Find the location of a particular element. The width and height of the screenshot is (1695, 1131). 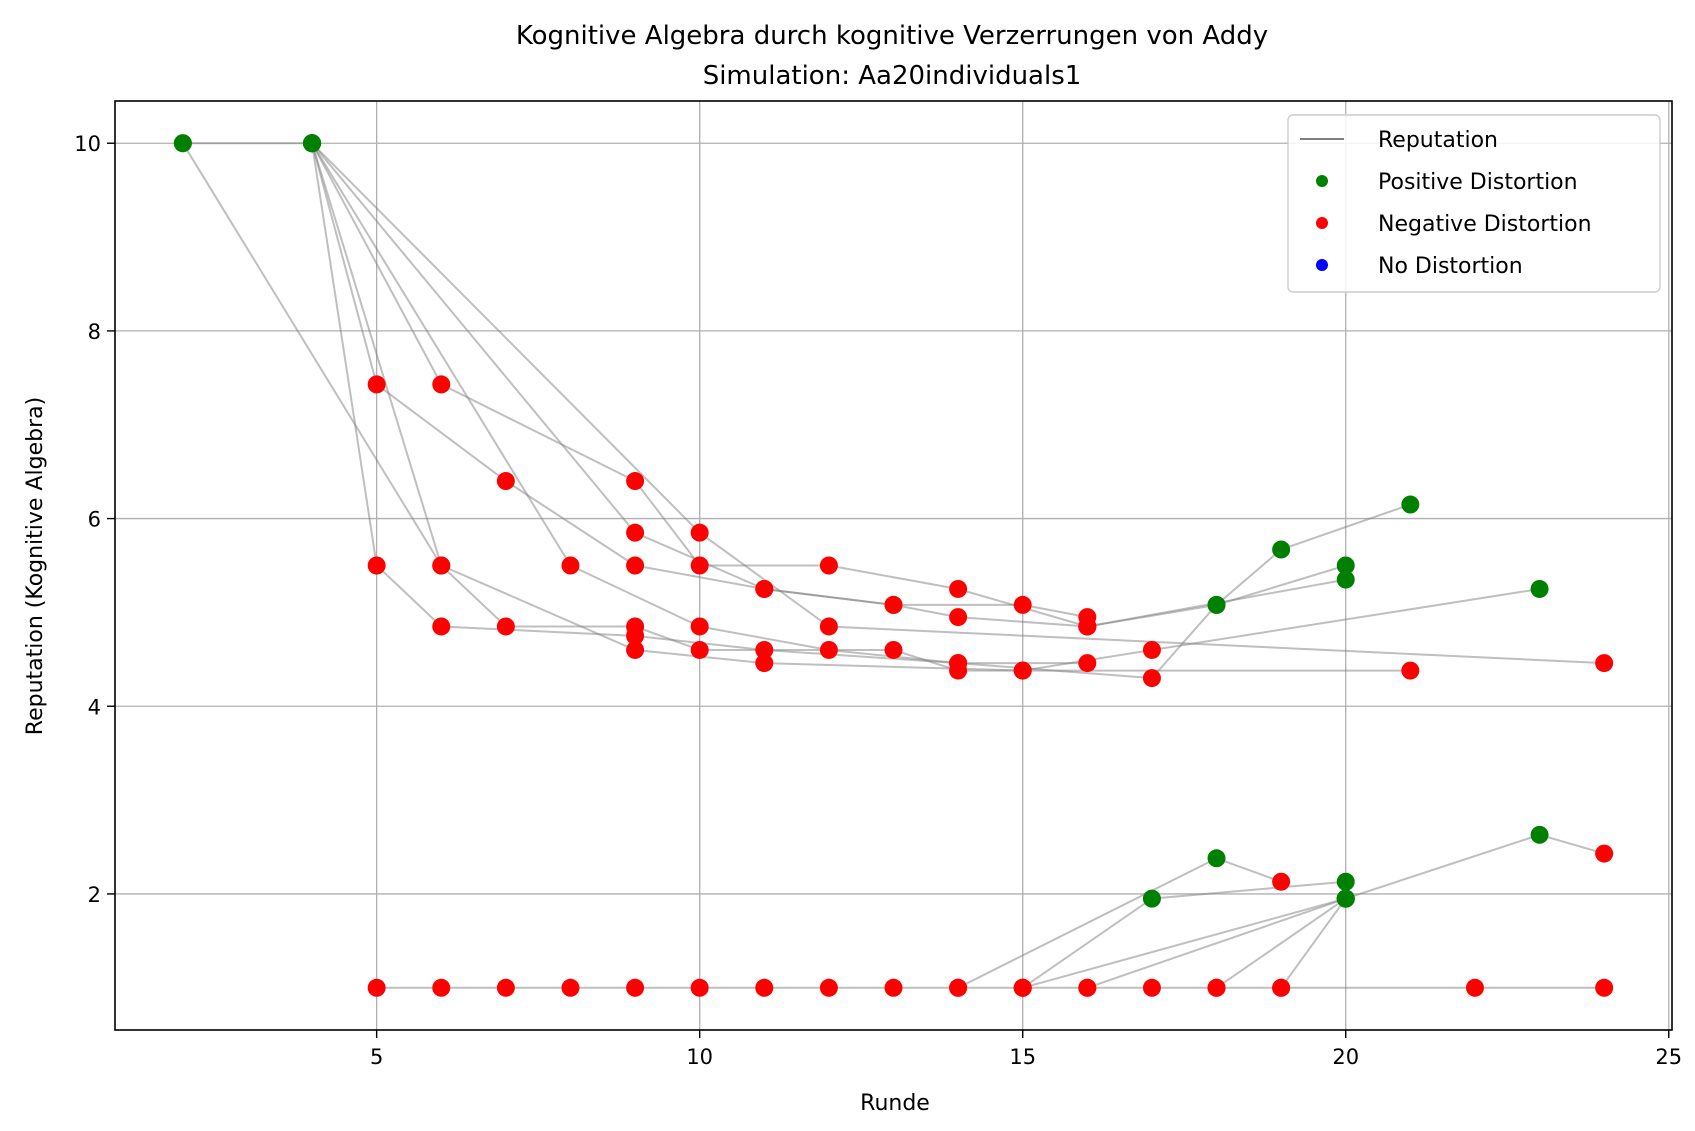

legend-label: No Distortion is located at coordinates (1450, 266).